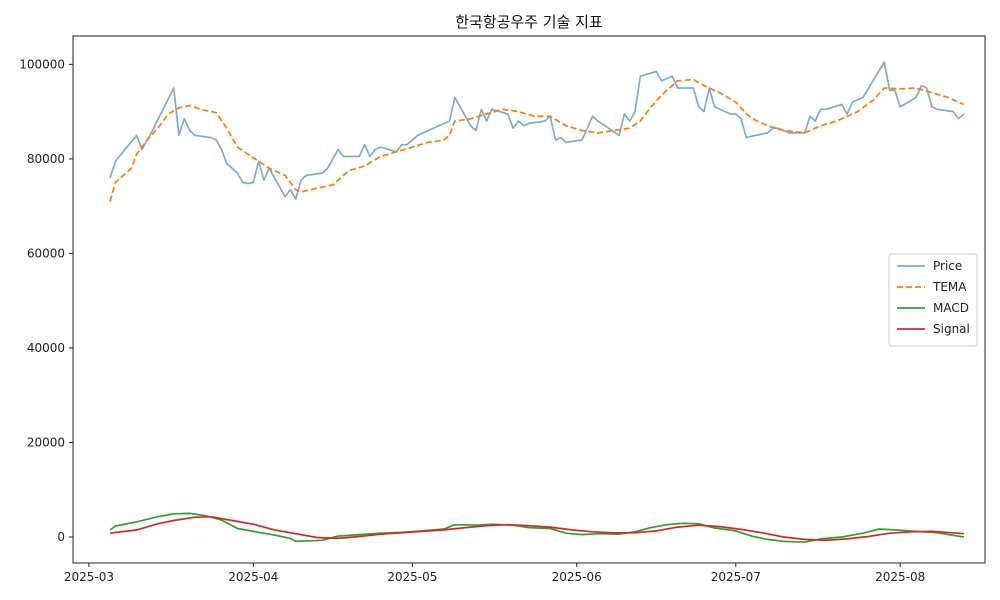 Image resolution: width=1000 pixels, height=600 pixels. I want to click on x-tick-label: 2025-08, so click(900, 577).